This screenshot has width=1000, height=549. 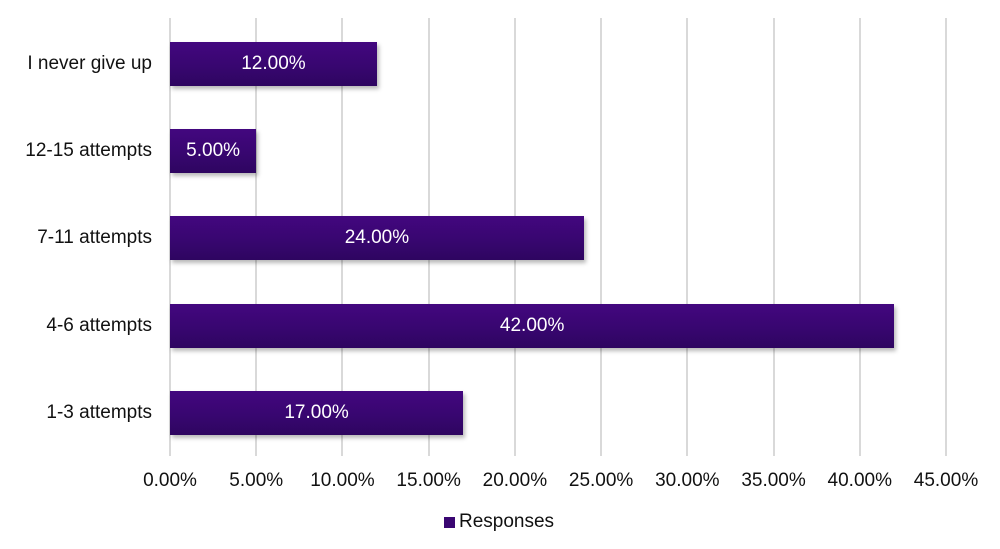 I want to click on data-label: 24.00%, so click(x=377, y=237).